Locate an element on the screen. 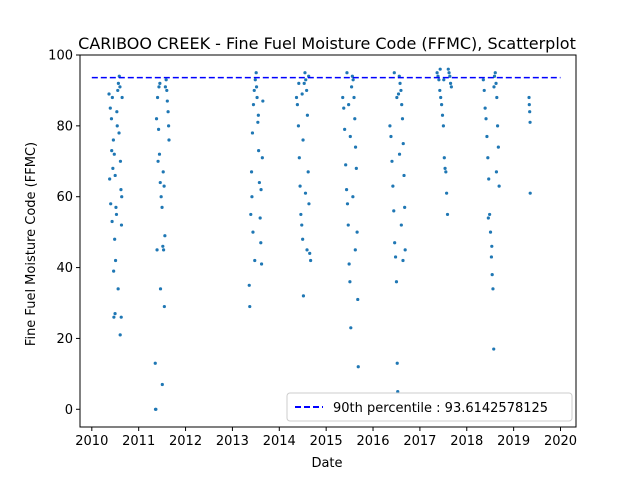 This screenshot has width=640, height=480. y-tick-label: 60 is located at coordinates (64, 197).